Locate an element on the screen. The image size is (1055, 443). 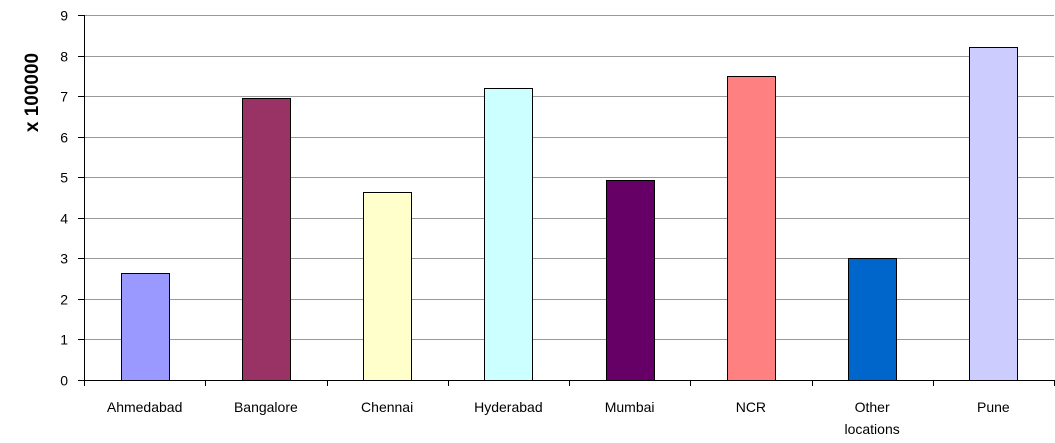
bar-bangalore is located at coordinates (266, 239).